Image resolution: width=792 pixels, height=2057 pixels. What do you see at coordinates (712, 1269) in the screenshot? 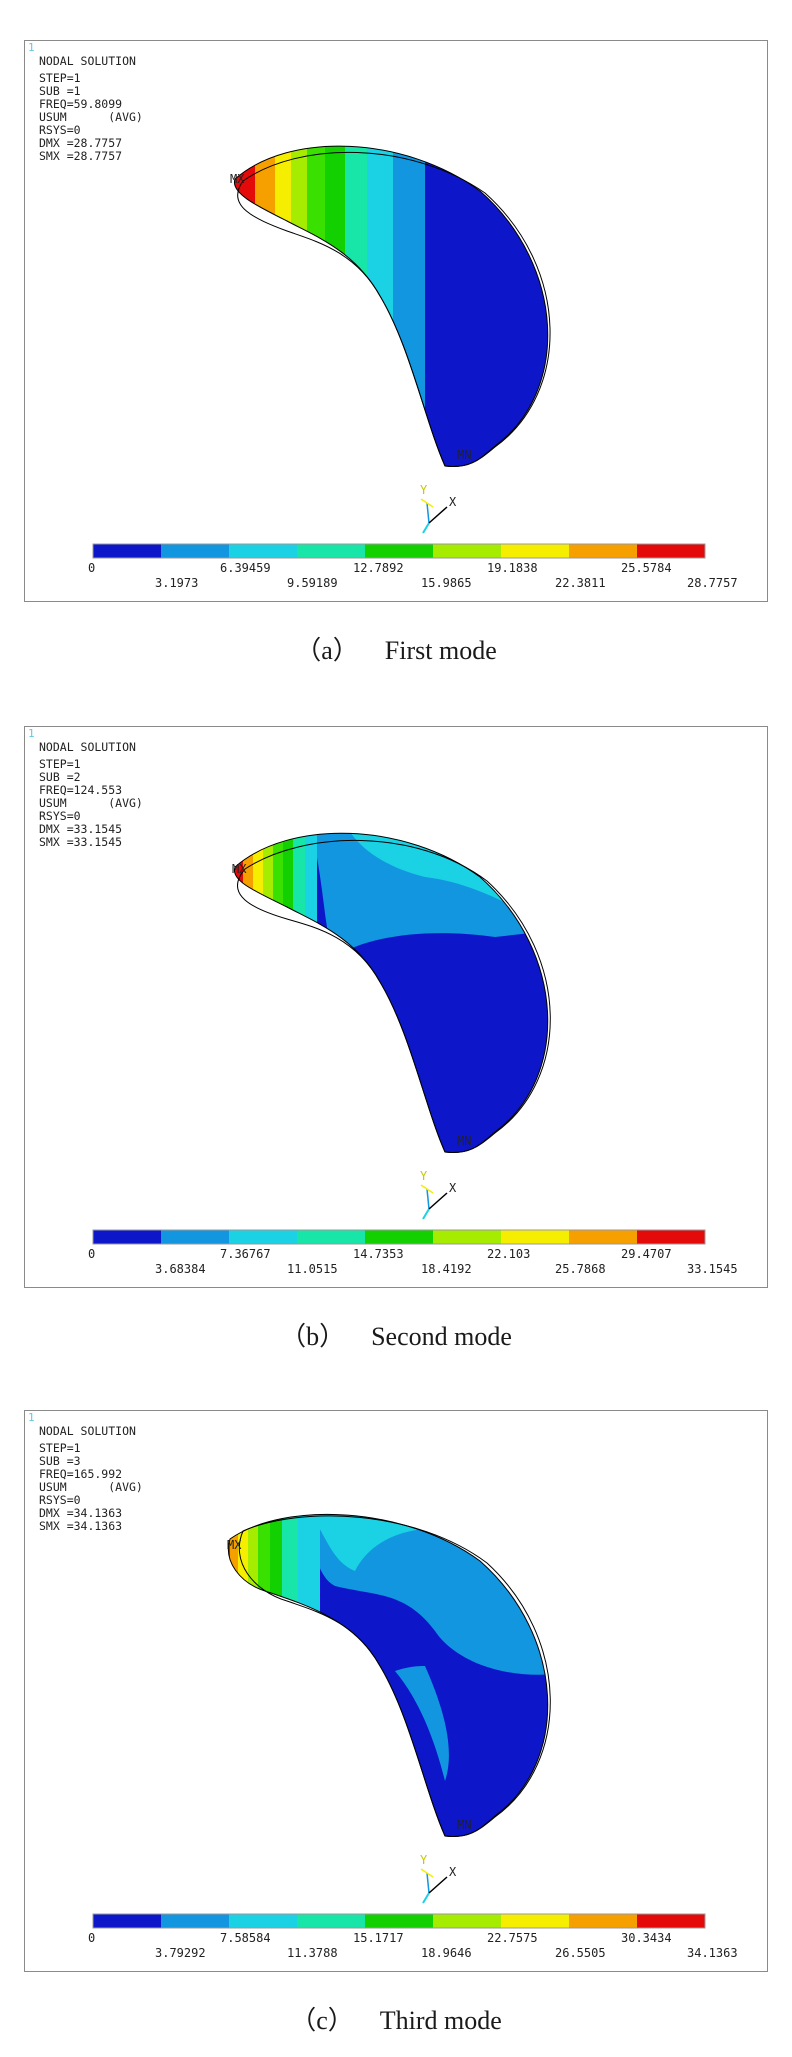
I see `tick-label: 33.1545` at bounding box center [712, 1269].